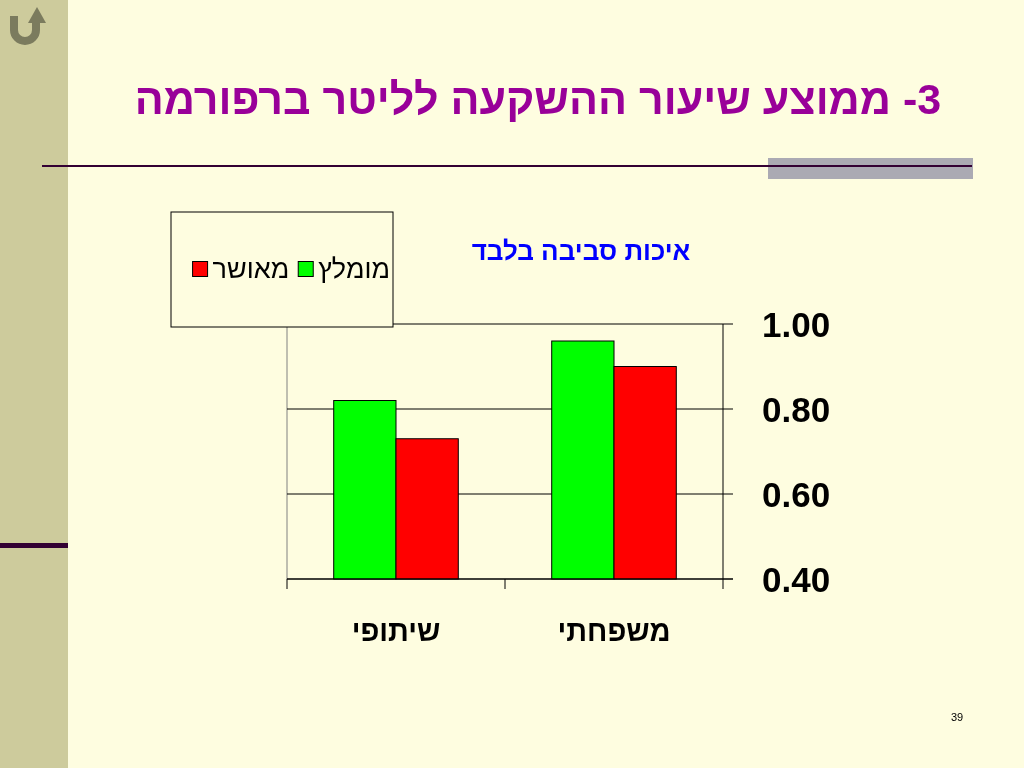  Describe the element at coordinates (538, 99) in the screenshot. I see `title: 3- ממוצע שיעור ההשקעה לליטר ברפורמה` at that location.